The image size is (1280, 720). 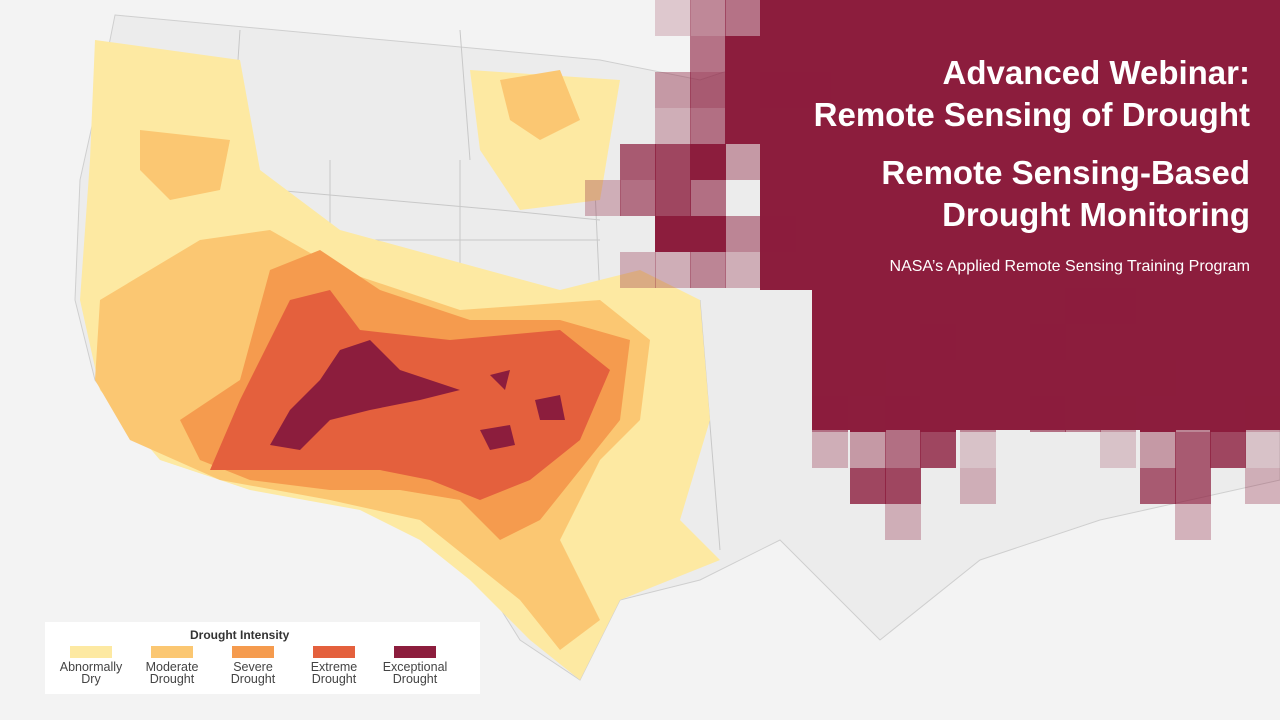 I want to click on legend-label: Moderate Drought, so click(x=172, y=673).